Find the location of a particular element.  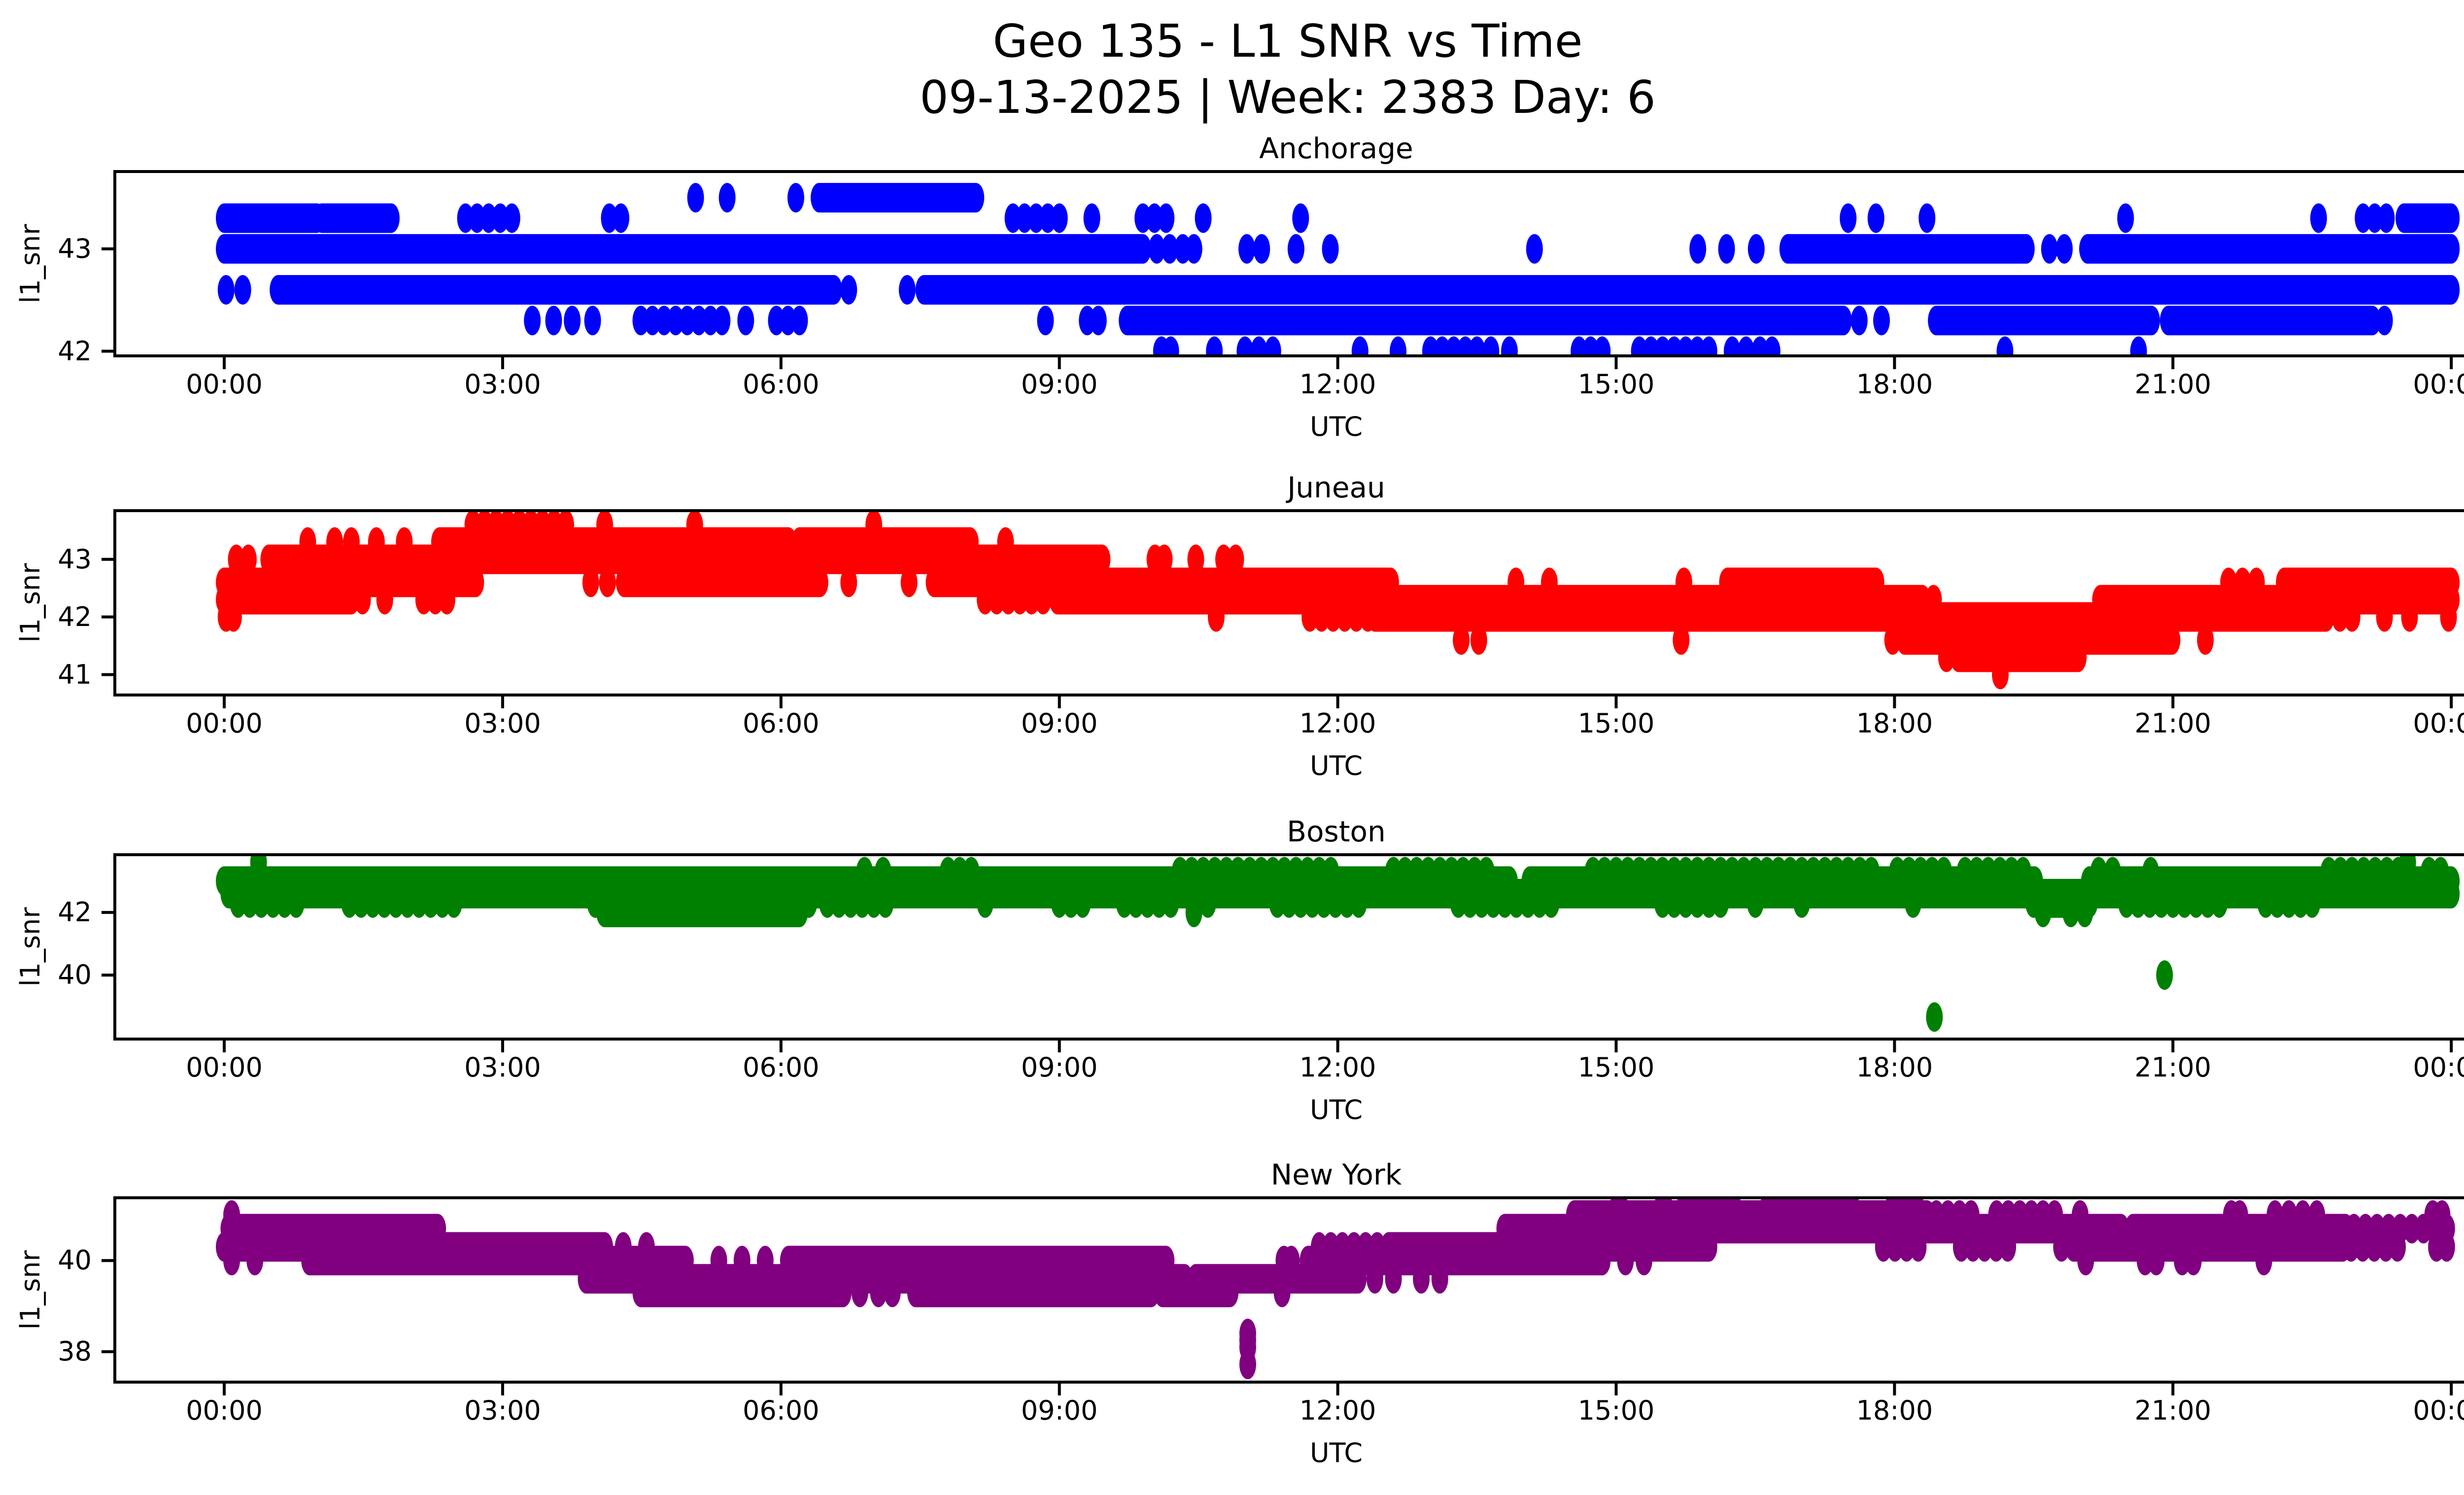

scatter-series-boston is located at coordinates (1338, 942).